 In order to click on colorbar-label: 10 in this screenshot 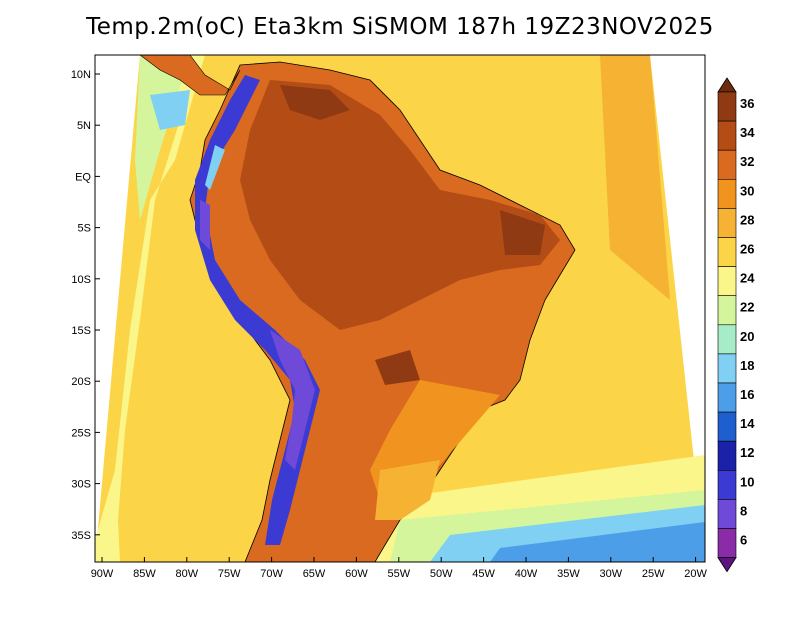, I will do `click(747, 481)`.